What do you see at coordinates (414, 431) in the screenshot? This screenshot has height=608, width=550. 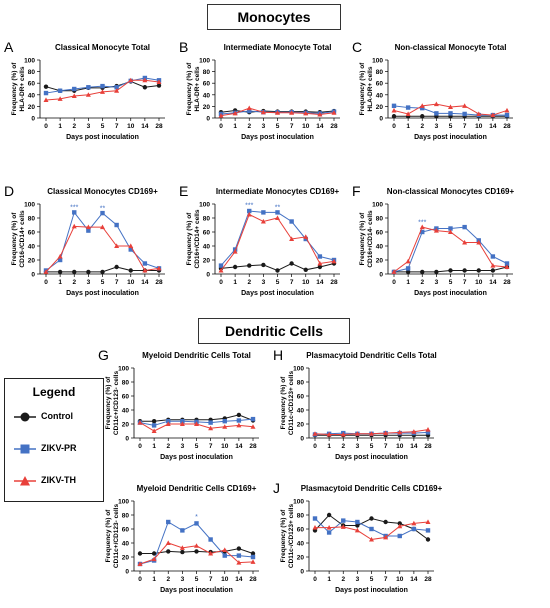 I see `panel-h-series-zikv-th-point` at bounding box center [414, 431].